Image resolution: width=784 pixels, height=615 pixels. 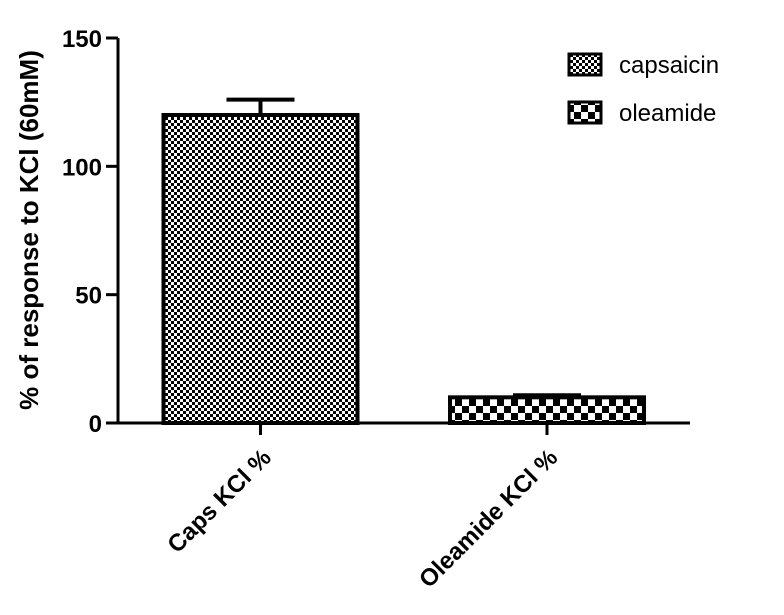 What do you see at coordinates (95, 424) in the screenshot?
I see `y-tick-label-0: 0` at bounding box center [95, 424].